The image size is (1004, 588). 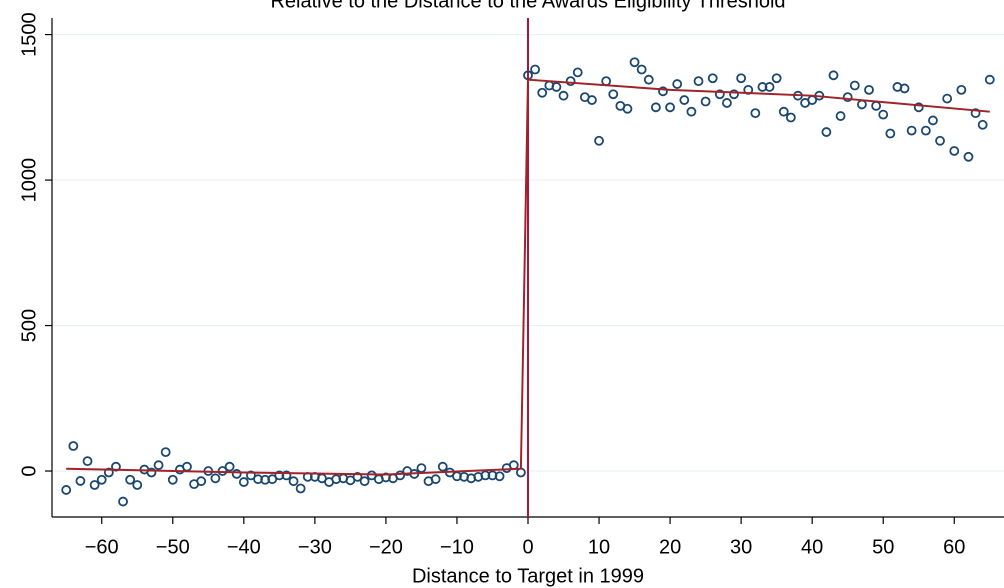 What do you see at coordinates (315, 547) in the screenshot?
I see `x-tick-label: −30` at bounding box center [315, 547].